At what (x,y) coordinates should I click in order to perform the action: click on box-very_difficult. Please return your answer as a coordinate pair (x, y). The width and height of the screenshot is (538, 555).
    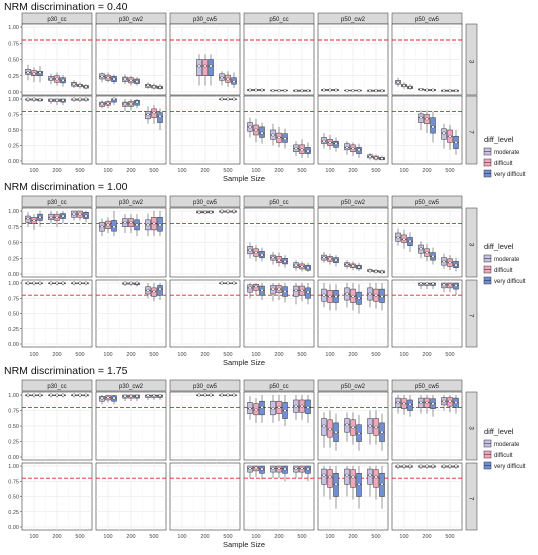
    Looking at the image, I should click on (211, 67).